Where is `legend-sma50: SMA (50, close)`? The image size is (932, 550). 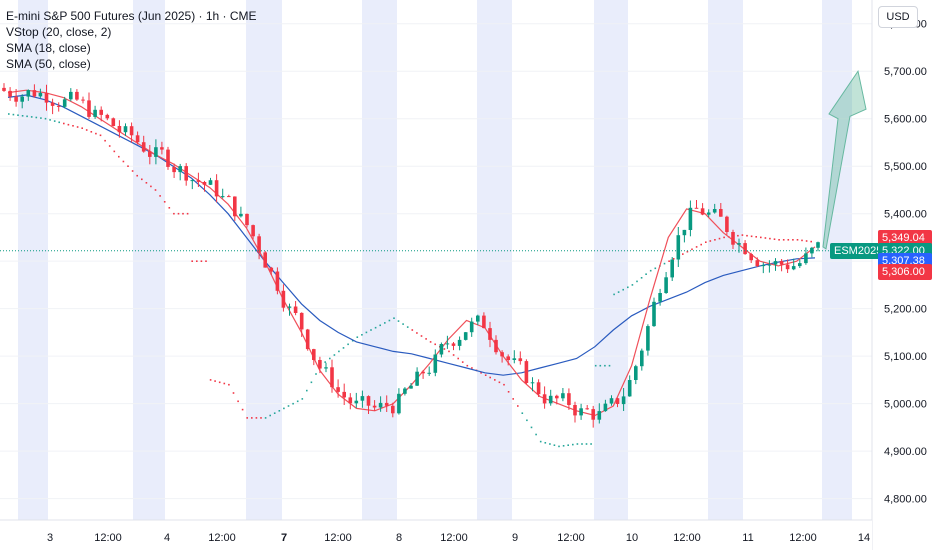
legend-sma50: SMA (50, close) is located at coordinates (48, 64).